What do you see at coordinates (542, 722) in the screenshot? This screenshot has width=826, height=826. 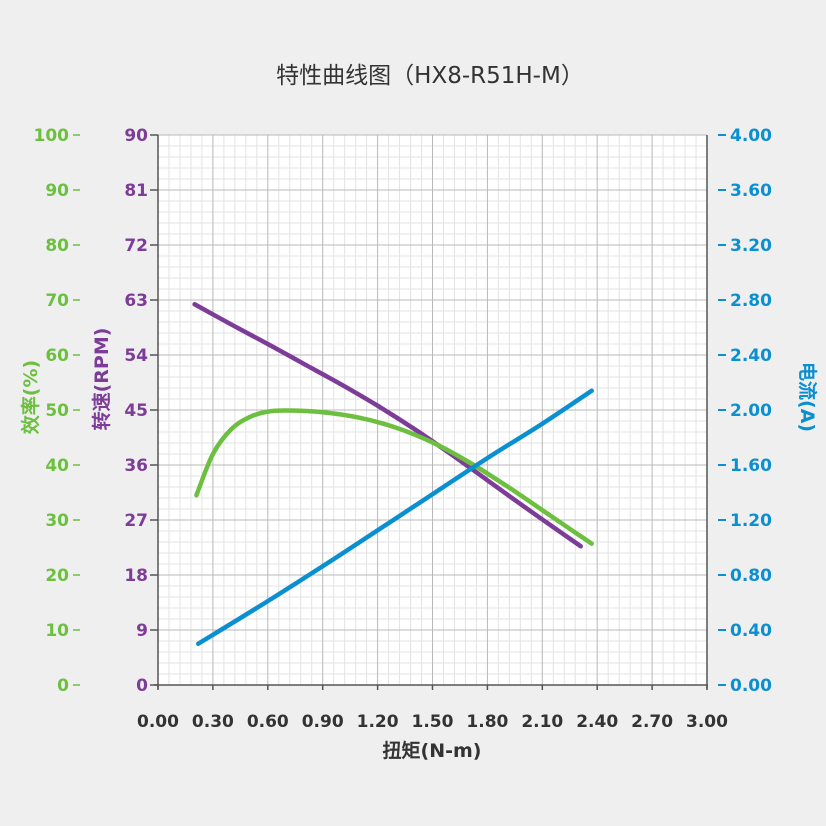 I see `x-tick-label: 2.10` at bounding box center [542, 722].